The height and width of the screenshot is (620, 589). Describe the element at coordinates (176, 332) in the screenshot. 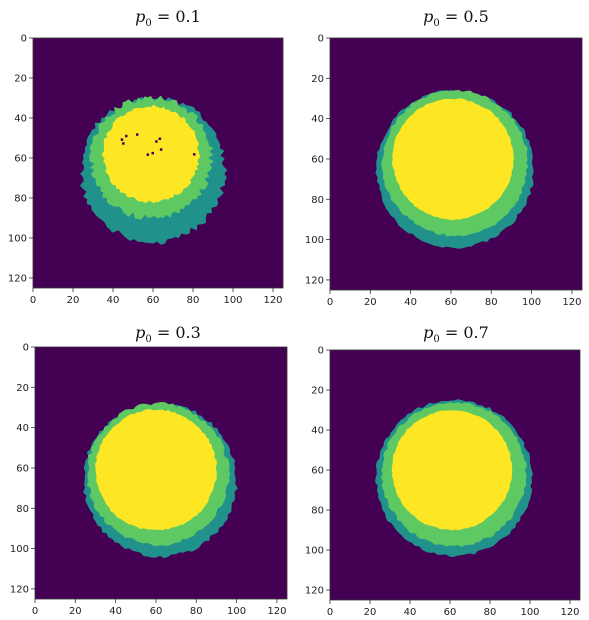

I see `title-value: = 0.3` at that location.